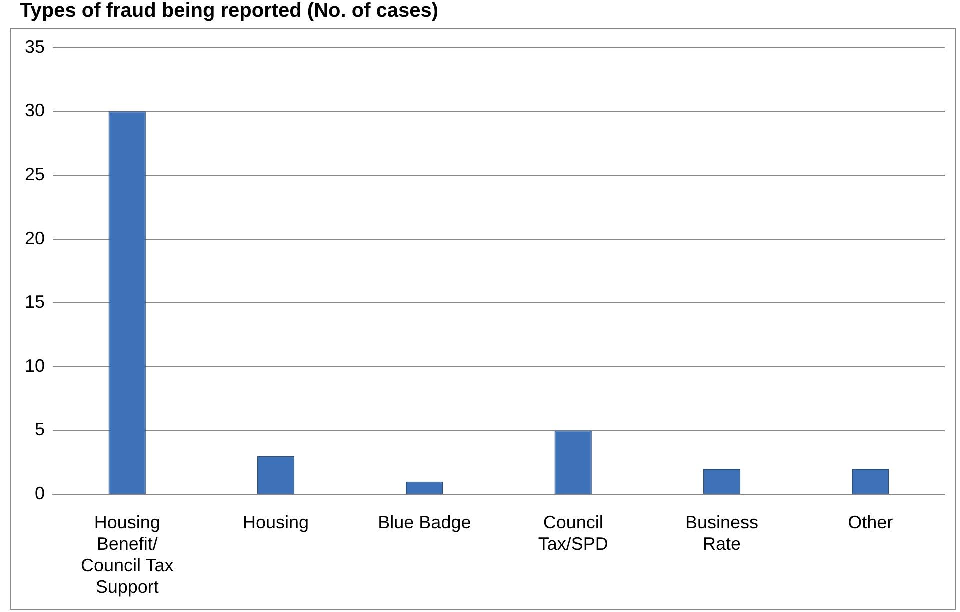 The width and height of the screenshot is (960, 612). I want to click on y-tick-label: 25, so click(35, 174).